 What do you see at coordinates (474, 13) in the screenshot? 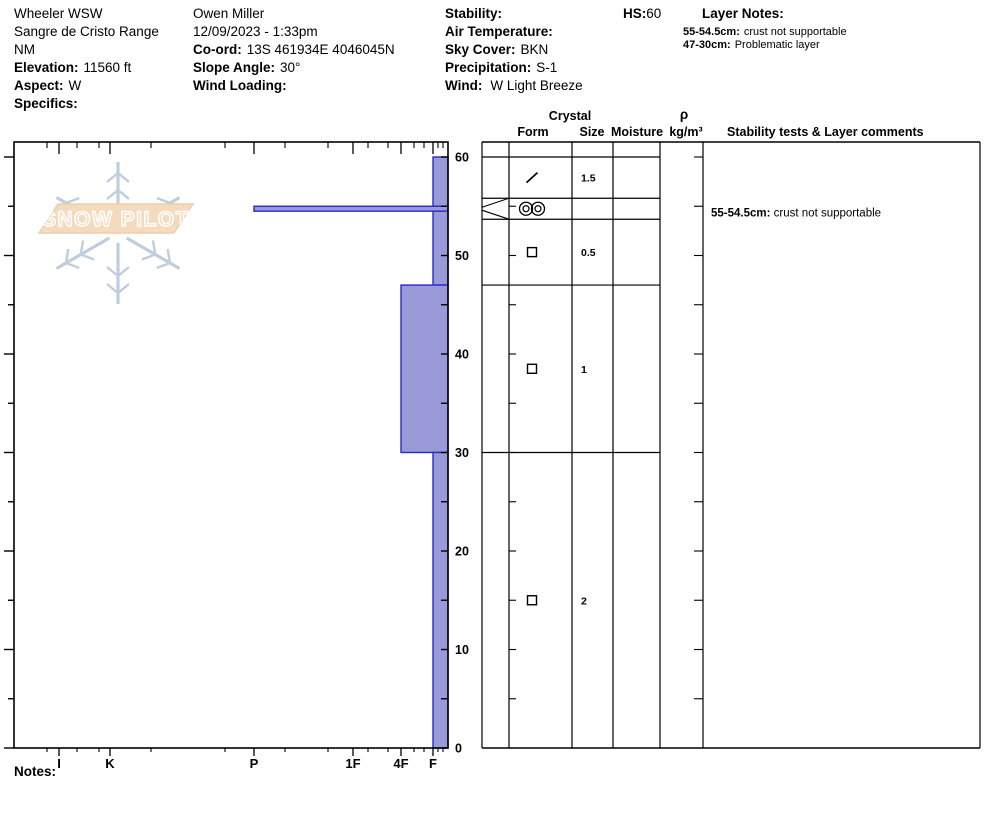
I see `stability-row: Stability:` at bounding box center [474, 13].